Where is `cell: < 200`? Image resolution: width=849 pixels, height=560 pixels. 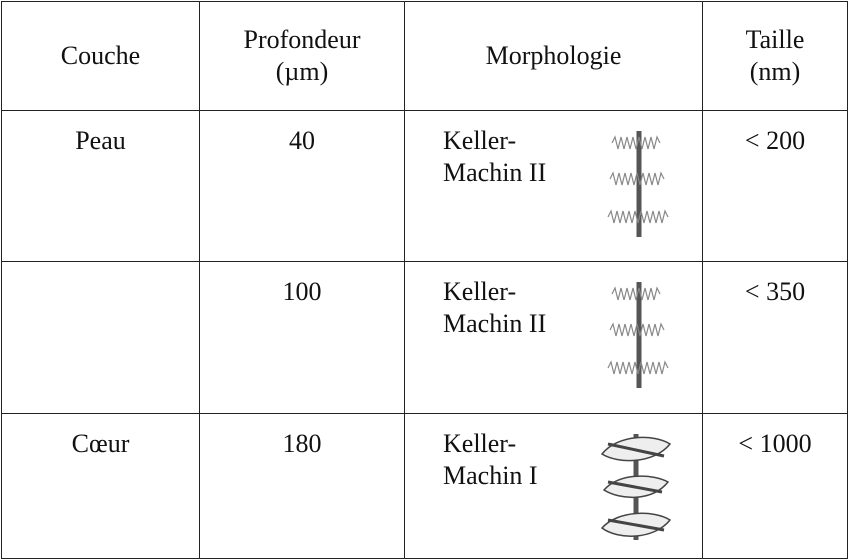 cell: < 200 is located at coordinates (775, 186).